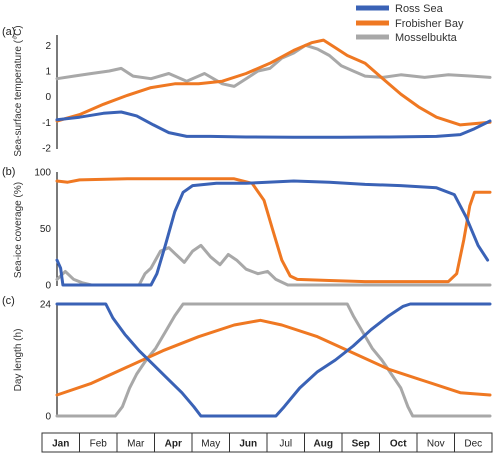  Describe the element at coordinates (361, 444) in the screenshot. I see `month-label-sep: Sep` at that location.